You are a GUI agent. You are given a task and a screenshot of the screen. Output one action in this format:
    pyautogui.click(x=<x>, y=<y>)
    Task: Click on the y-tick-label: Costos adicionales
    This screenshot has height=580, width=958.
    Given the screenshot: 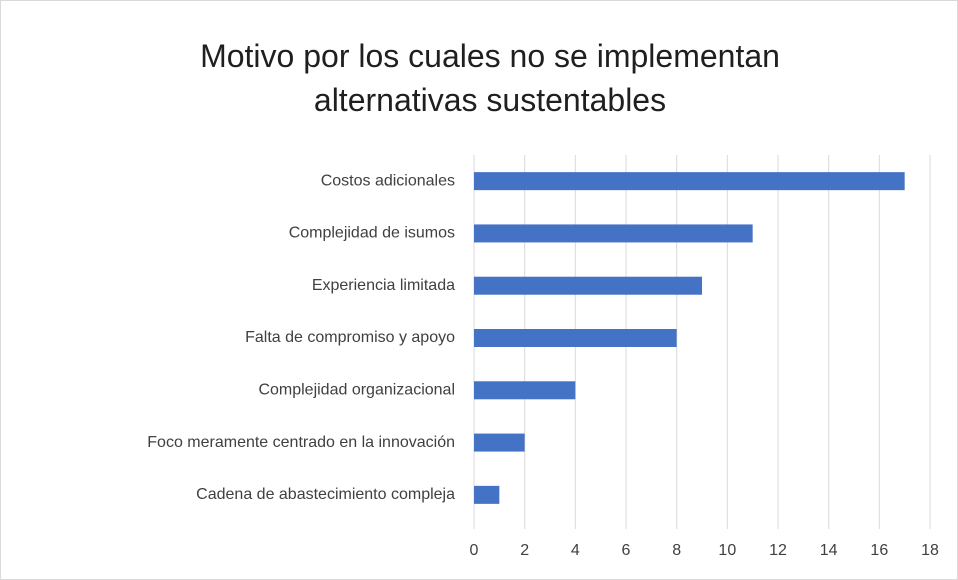 What is the action you would take?
    pyautogui.click(x=388, y=180)
    